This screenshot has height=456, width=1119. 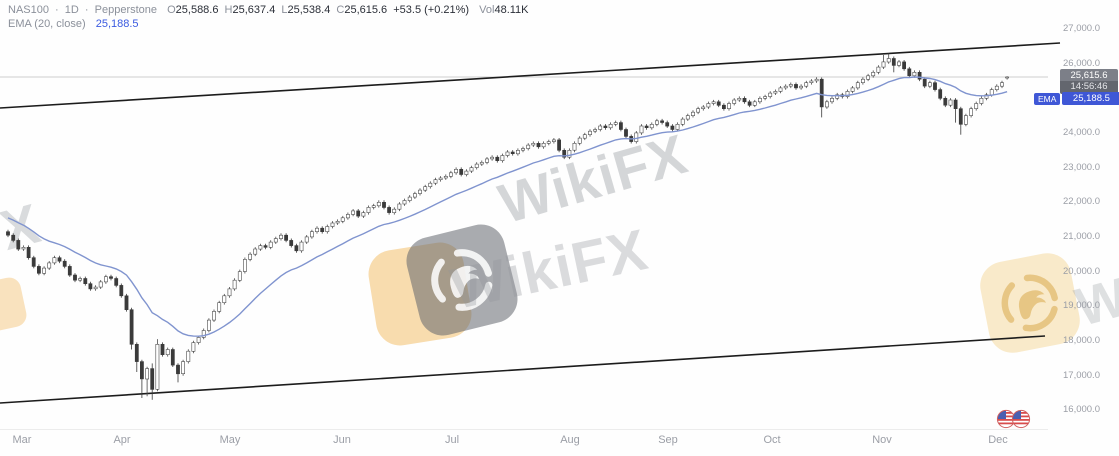 What do you see at coordinates (309, 10) in the screenshot?
I see `low-value: 25,538.4` at bounding box center [309, 10].